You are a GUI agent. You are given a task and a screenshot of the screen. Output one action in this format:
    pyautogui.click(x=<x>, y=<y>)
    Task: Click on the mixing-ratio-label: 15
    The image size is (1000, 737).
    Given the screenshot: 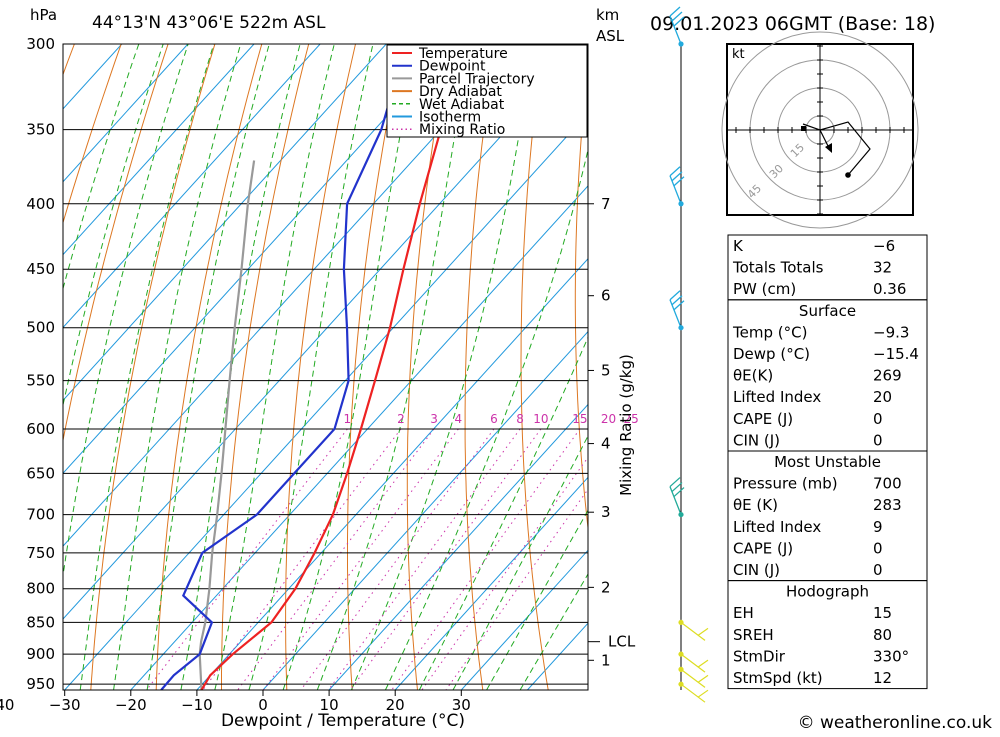 What is the action you would take?
    pyautogui.click(x=579, y=419)
    